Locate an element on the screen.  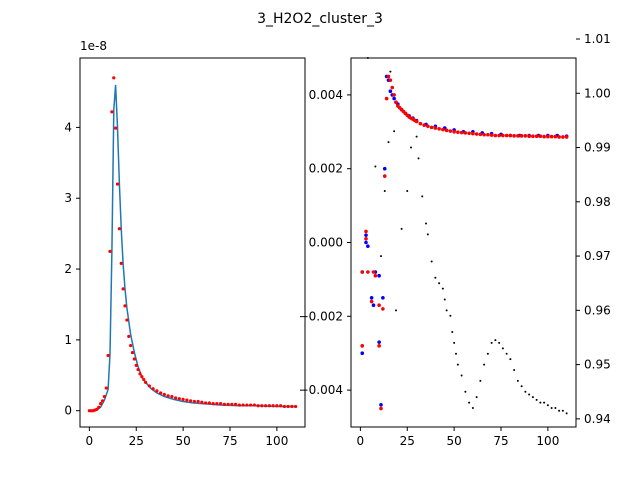
right-y-tick-label: 0.002 is located at coordinates (326, 169).